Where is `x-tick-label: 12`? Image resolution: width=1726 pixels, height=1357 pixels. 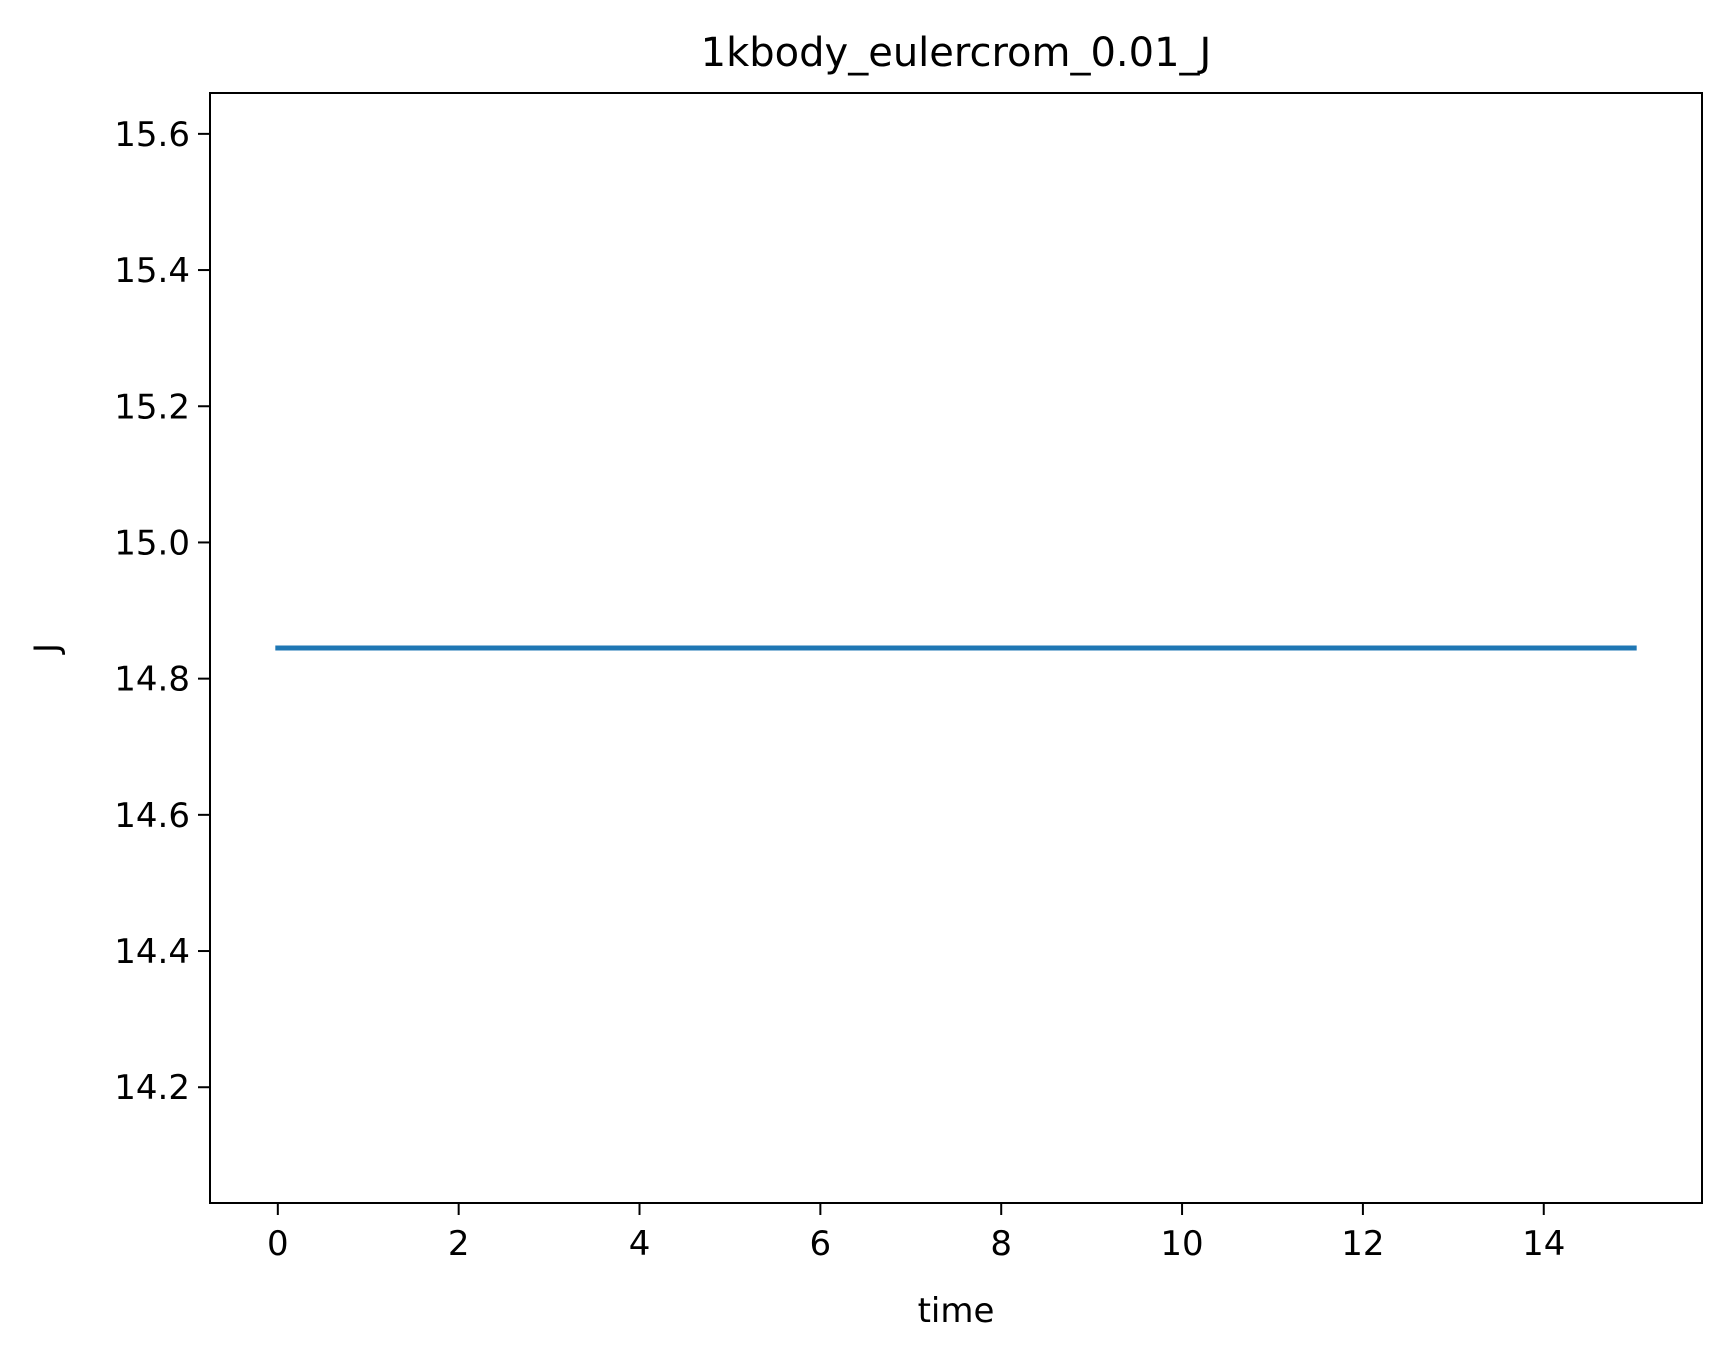
x-tick-label: 12 is located at coordinates (1362, 1244).